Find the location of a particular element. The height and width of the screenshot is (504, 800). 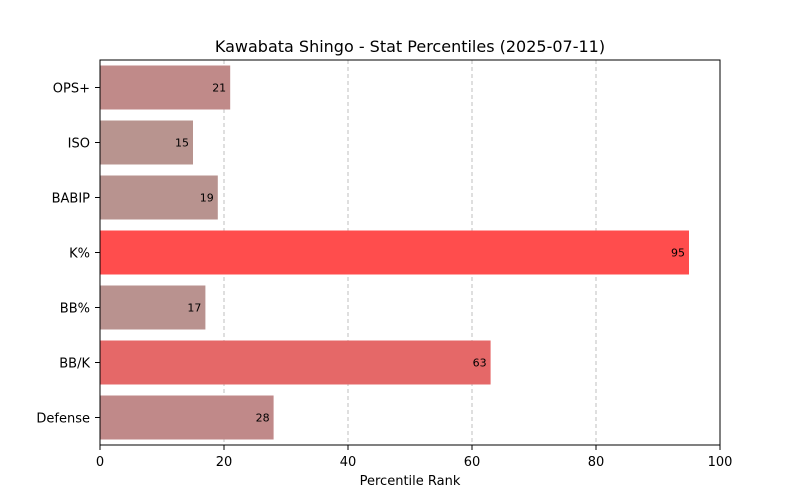

bar-value-label: 19 is located at coordinates (207, 198).